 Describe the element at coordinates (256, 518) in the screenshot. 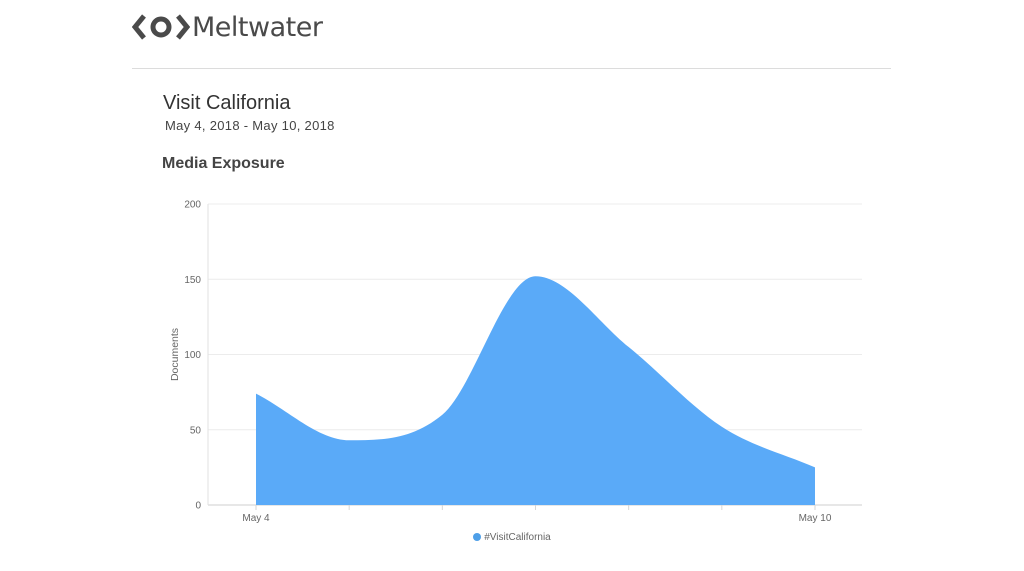

I see `x-tick-label: May 4` at that location.